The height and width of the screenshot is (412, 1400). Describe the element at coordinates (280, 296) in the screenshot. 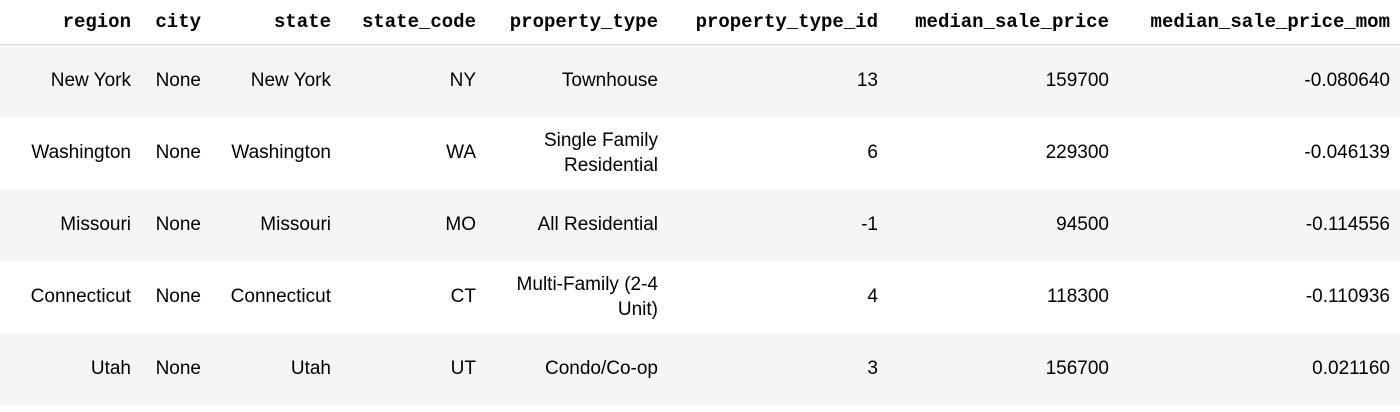

I see `cell-state: Connecticut` at that location.